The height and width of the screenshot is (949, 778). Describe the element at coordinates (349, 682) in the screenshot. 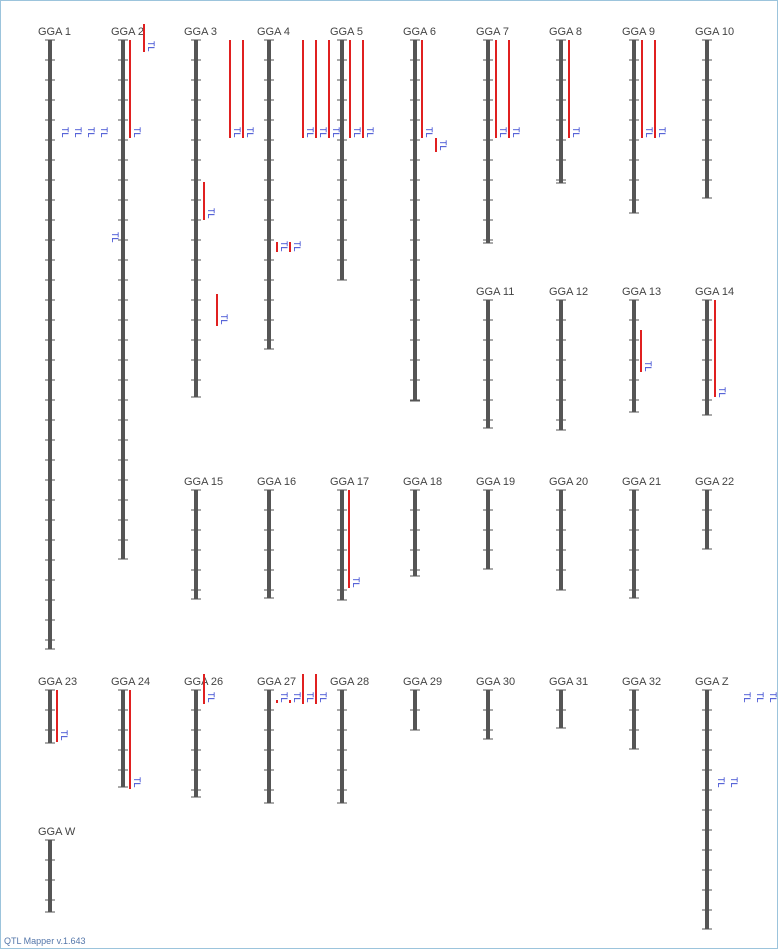

I see `chromosome-label: GGA 28` at that location.